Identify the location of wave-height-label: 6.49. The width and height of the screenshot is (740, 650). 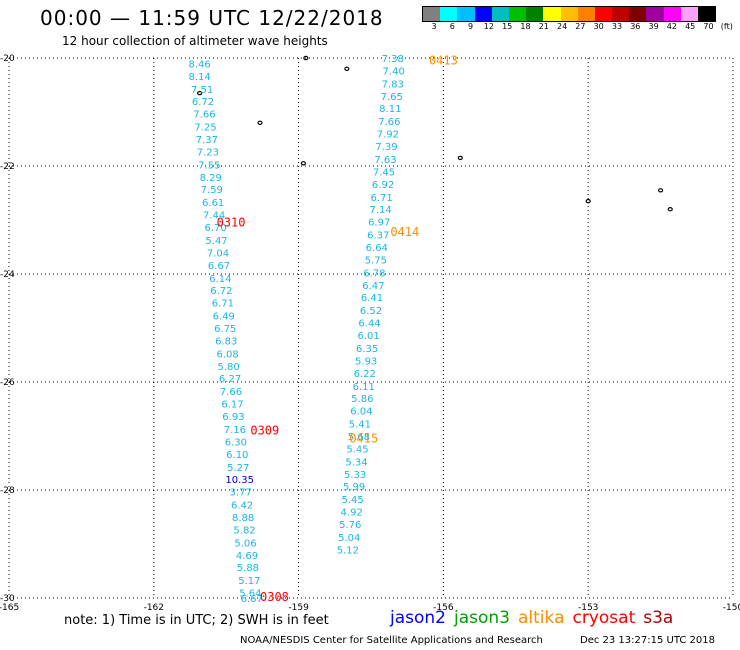
(224, 317).